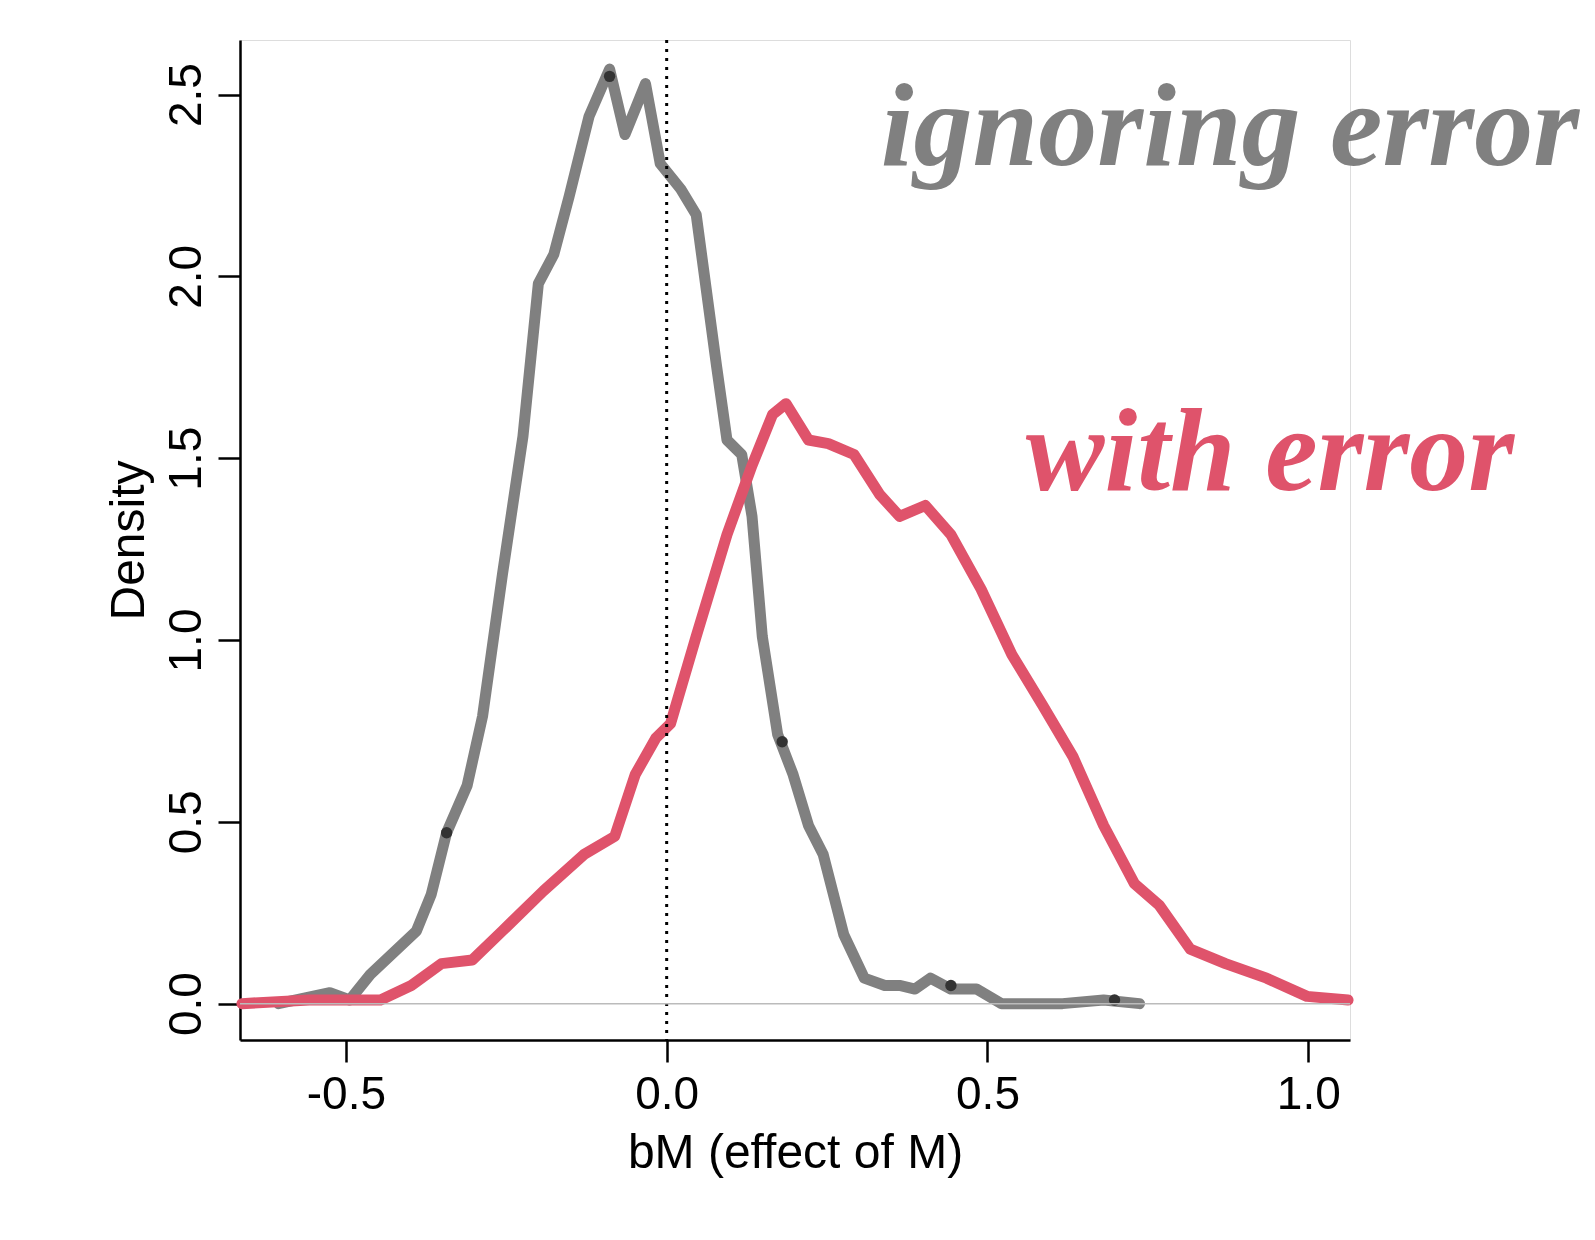  Describe the element at coordinates (184, 822) in the screenshot. I see `y-tick-label: 0.5` at that location.